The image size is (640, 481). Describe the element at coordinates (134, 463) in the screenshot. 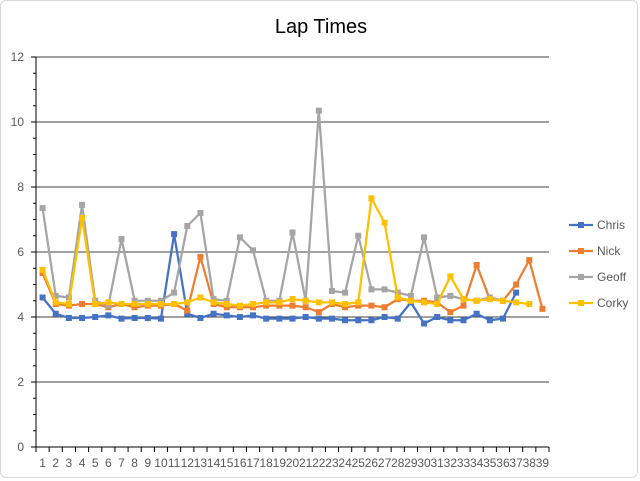

I see `x-tick-label: 8` at that location.